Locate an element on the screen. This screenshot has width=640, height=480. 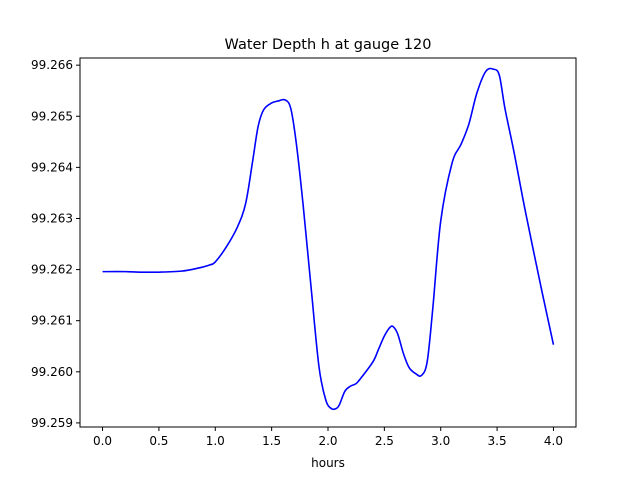
y-tick-label: 99.262 is located at coordinates (52, 270).